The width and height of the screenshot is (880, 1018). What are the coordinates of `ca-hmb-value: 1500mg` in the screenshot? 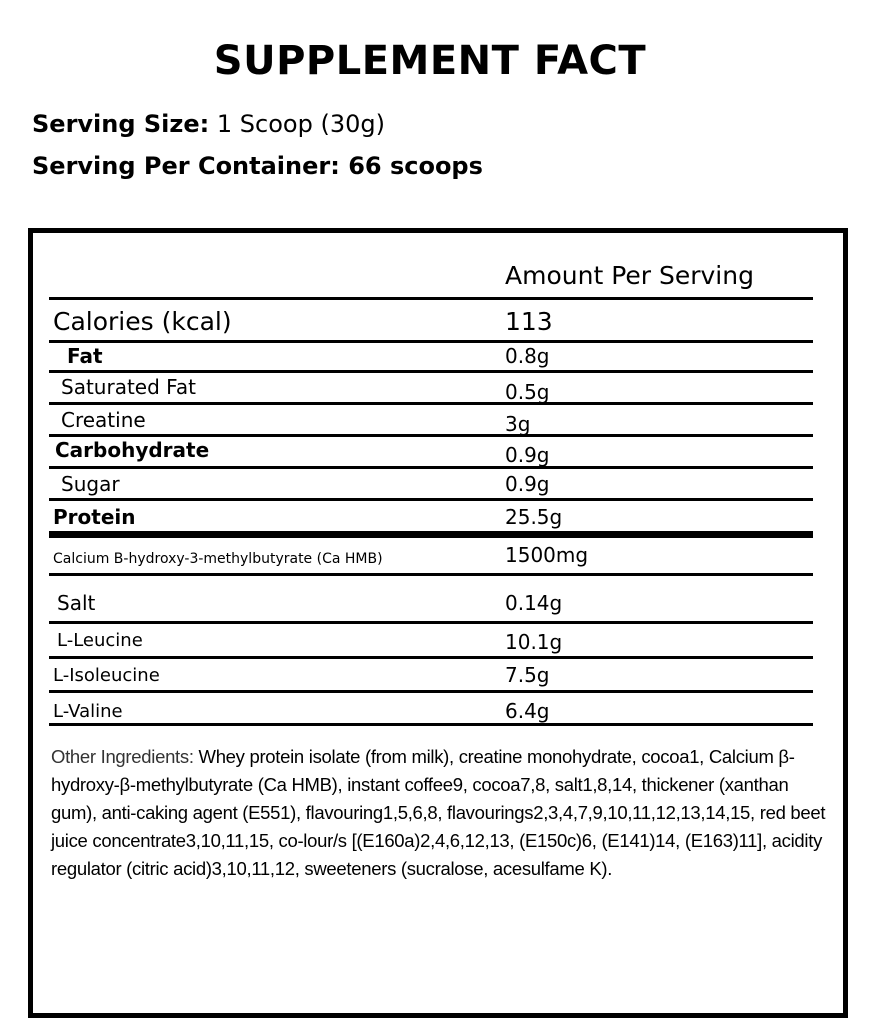 It's located at (547, 555).